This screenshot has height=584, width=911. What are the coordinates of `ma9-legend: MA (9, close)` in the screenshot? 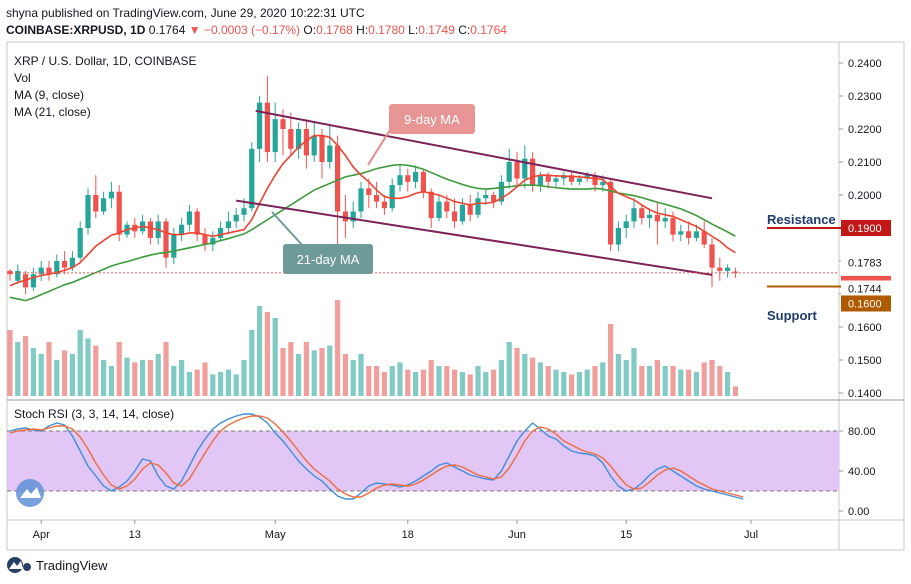 It's located at (49, 95).